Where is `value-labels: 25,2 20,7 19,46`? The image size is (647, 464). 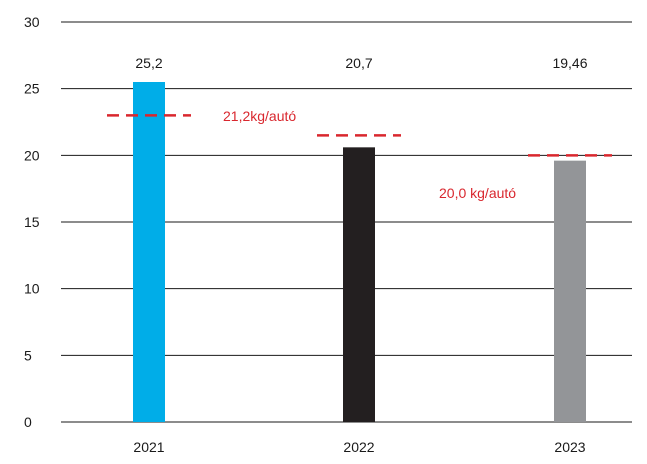 value-labels: 25,2 20,7 19,46 is located at coordinates (361, 63).